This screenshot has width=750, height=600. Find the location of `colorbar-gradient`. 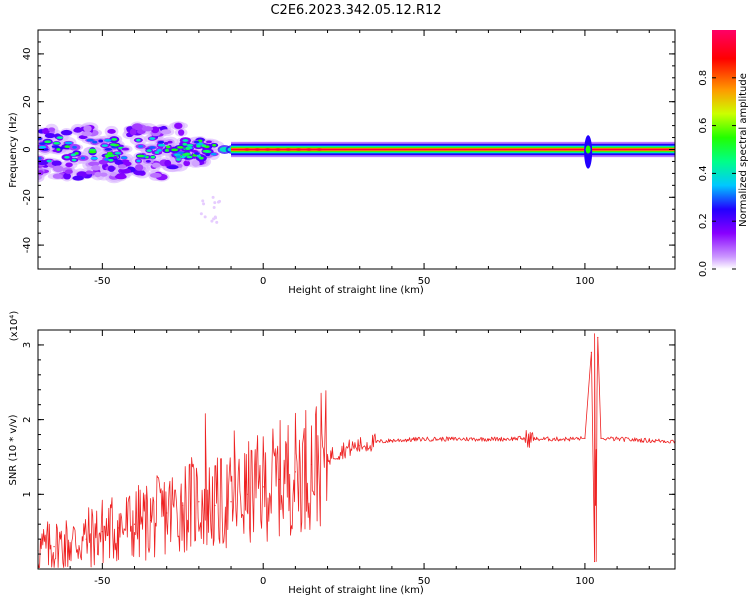

colorbar-gradient is located at coordinates (724, 149).